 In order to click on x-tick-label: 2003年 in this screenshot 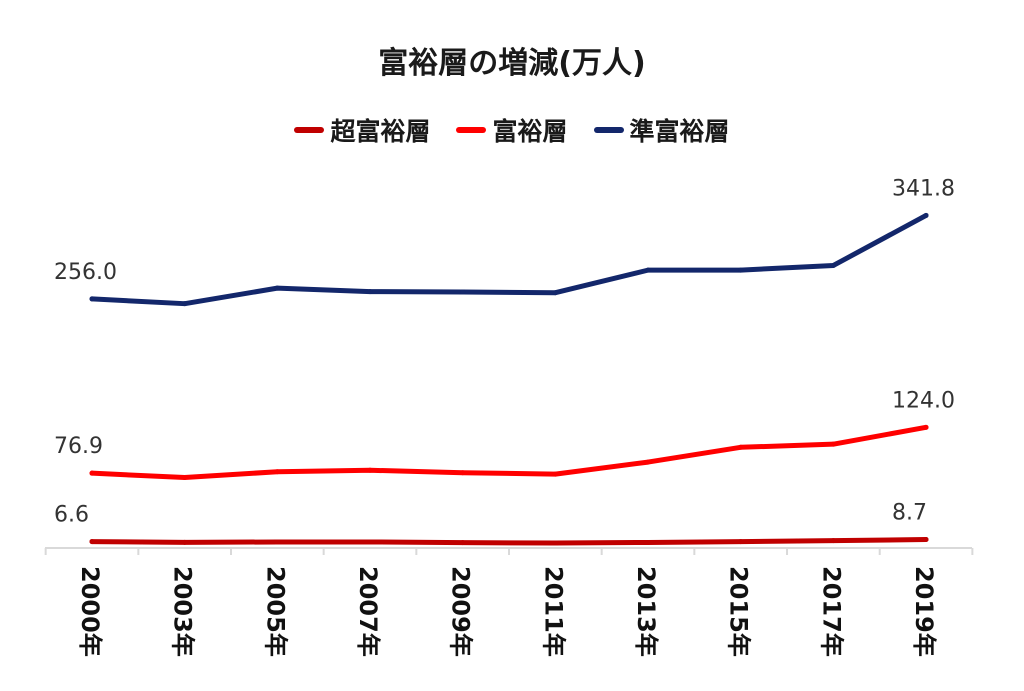, I will do `click(183, 611)`.